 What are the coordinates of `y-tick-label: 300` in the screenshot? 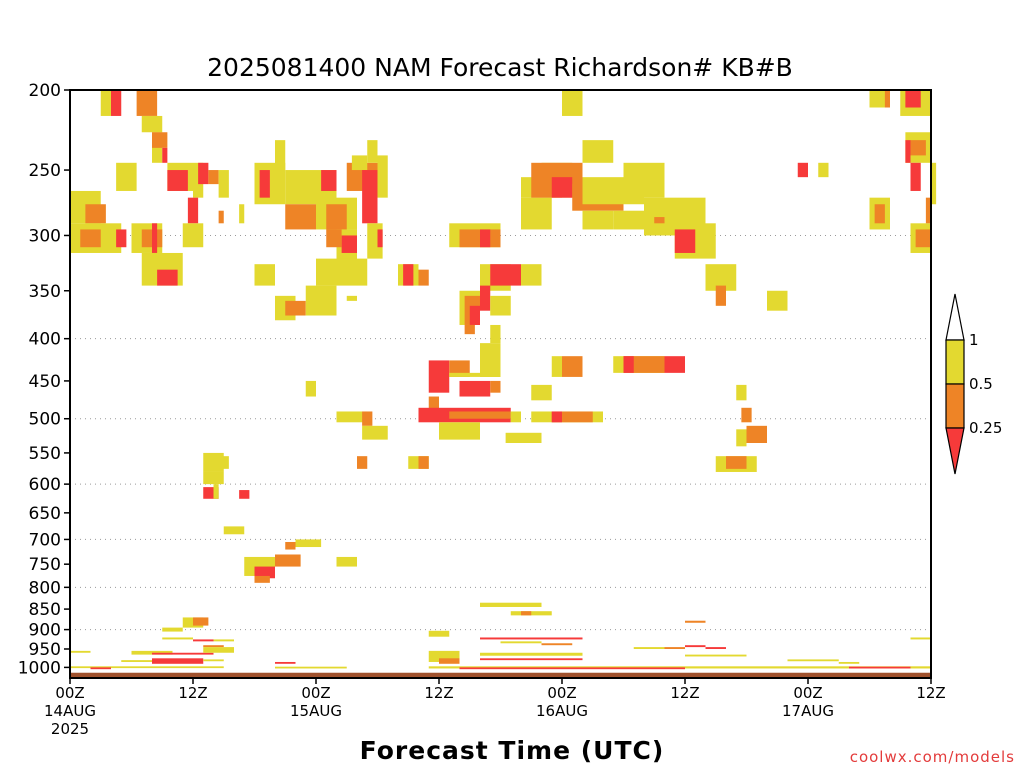 It's located at (45, 236).